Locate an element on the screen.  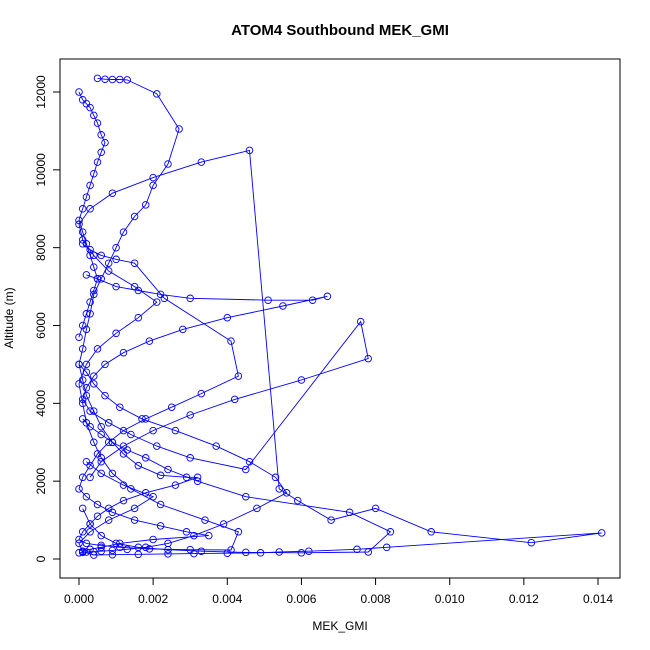
y-tick-label: 6000 is located at coordinates (41, 325).